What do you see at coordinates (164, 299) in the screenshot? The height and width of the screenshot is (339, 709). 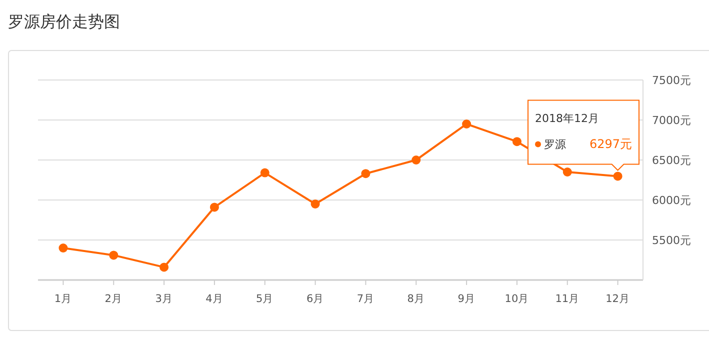 I see `x-tick-label: 3月` at bounding box center [164, 299].